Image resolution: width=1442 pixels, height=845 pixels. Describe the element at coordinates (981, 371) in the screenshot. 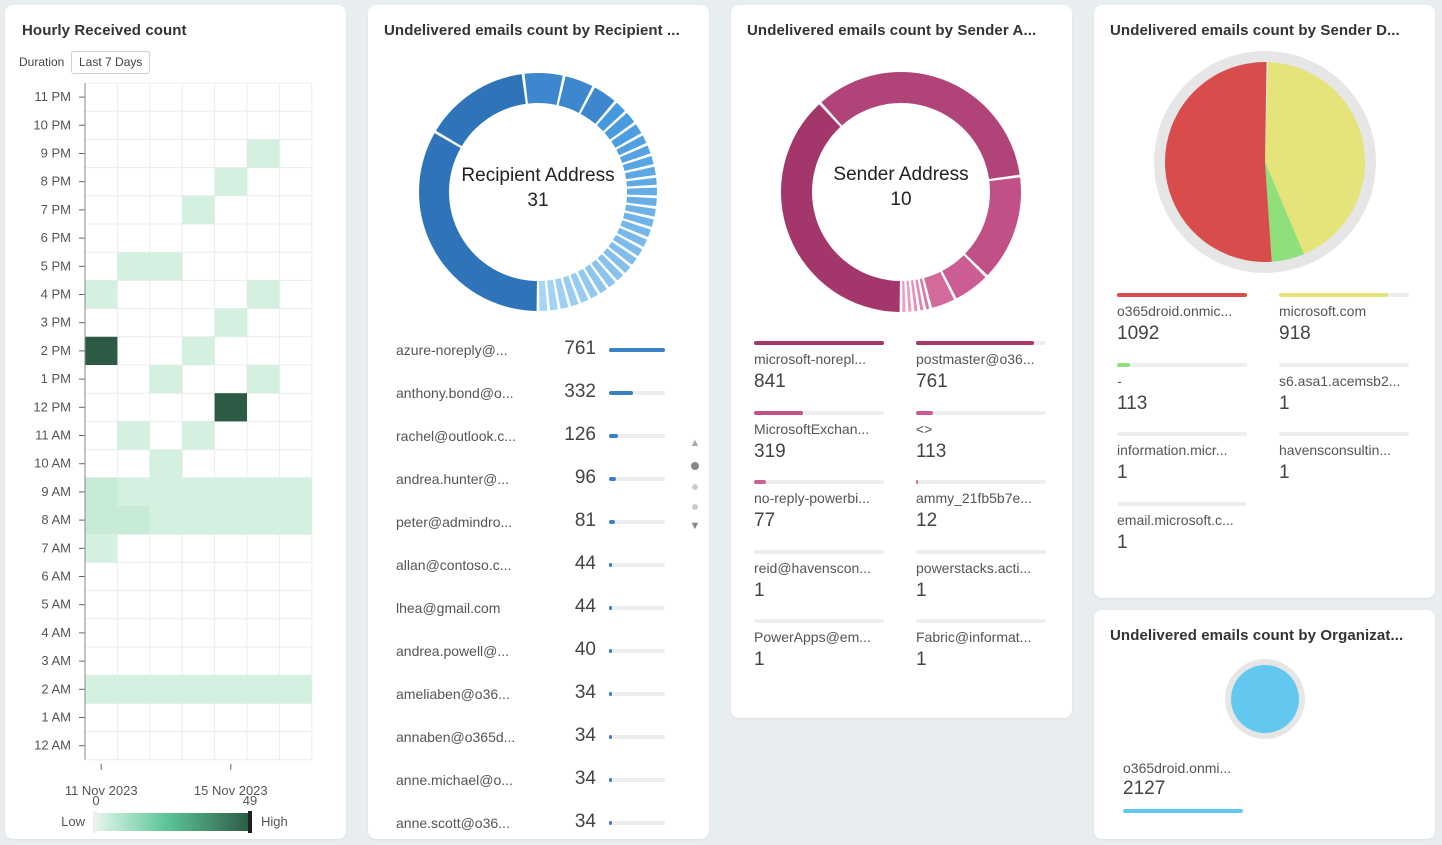

I see `sender-tile: postmaster@o36... 761` at that location.